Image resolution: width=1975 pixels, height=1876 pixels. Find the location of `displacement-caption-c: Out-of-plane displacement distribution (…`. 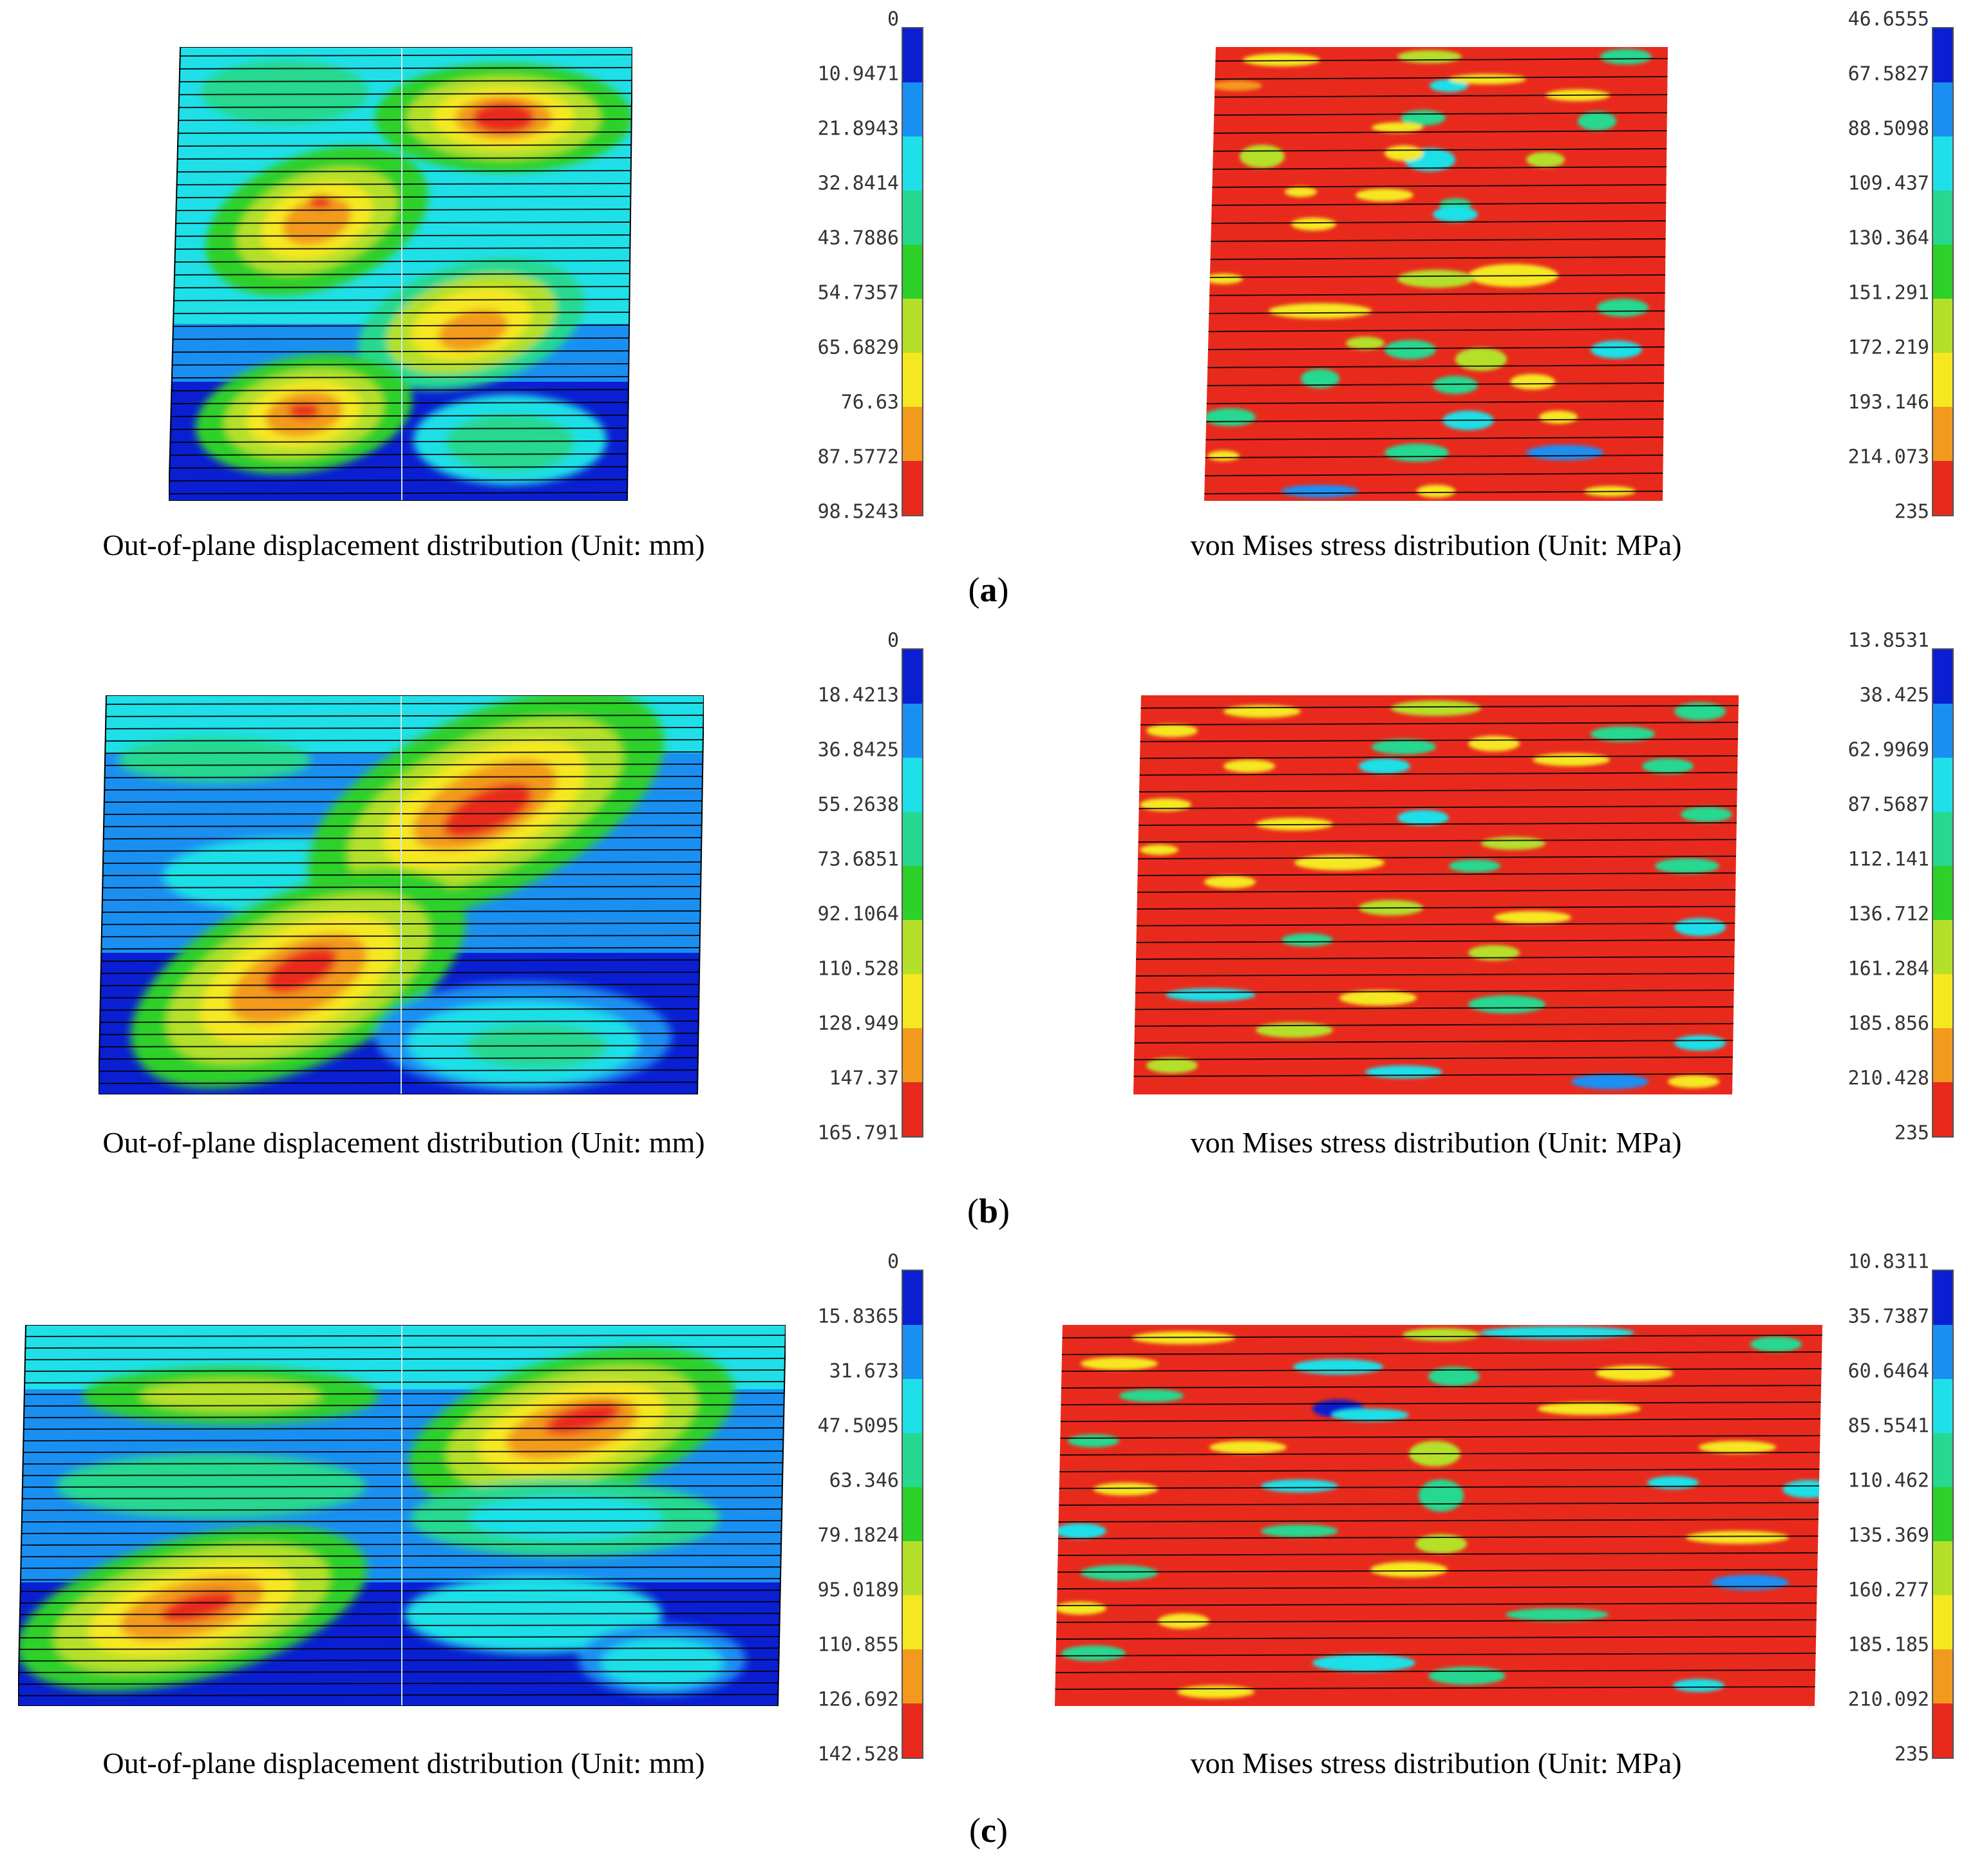

displacement-caption-c: Out-of-plane displacement distribution (… is located at coordinates (403, 1763).